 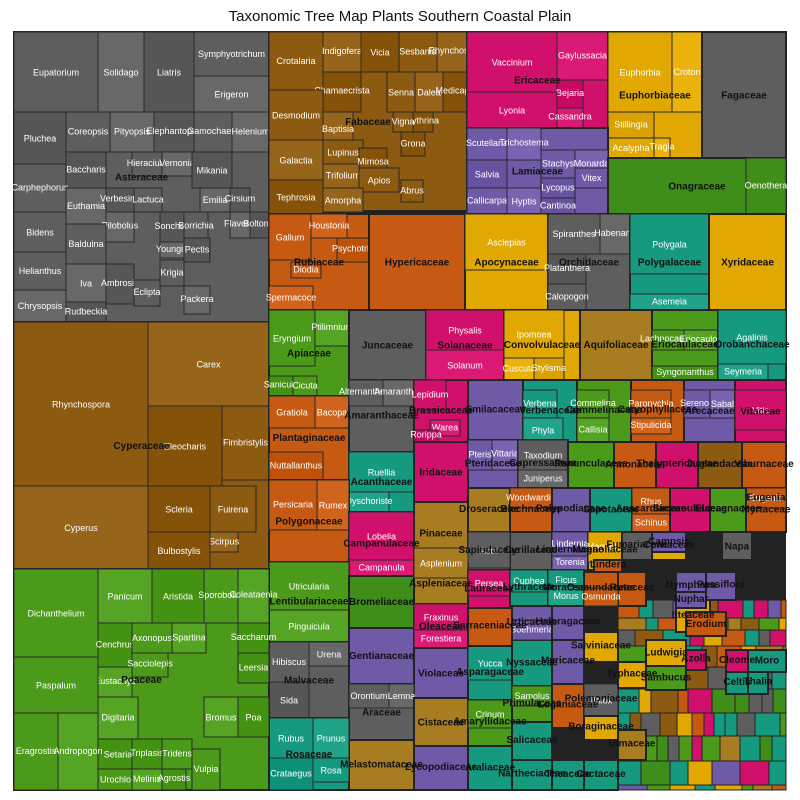 I want to click on family-label: Sapindaceae, so click(x=489, y=550).